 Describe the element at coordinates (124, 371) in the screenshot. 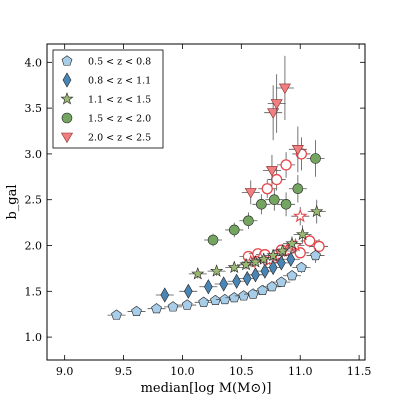

I see `x-tick-label: 9.5` at that location.